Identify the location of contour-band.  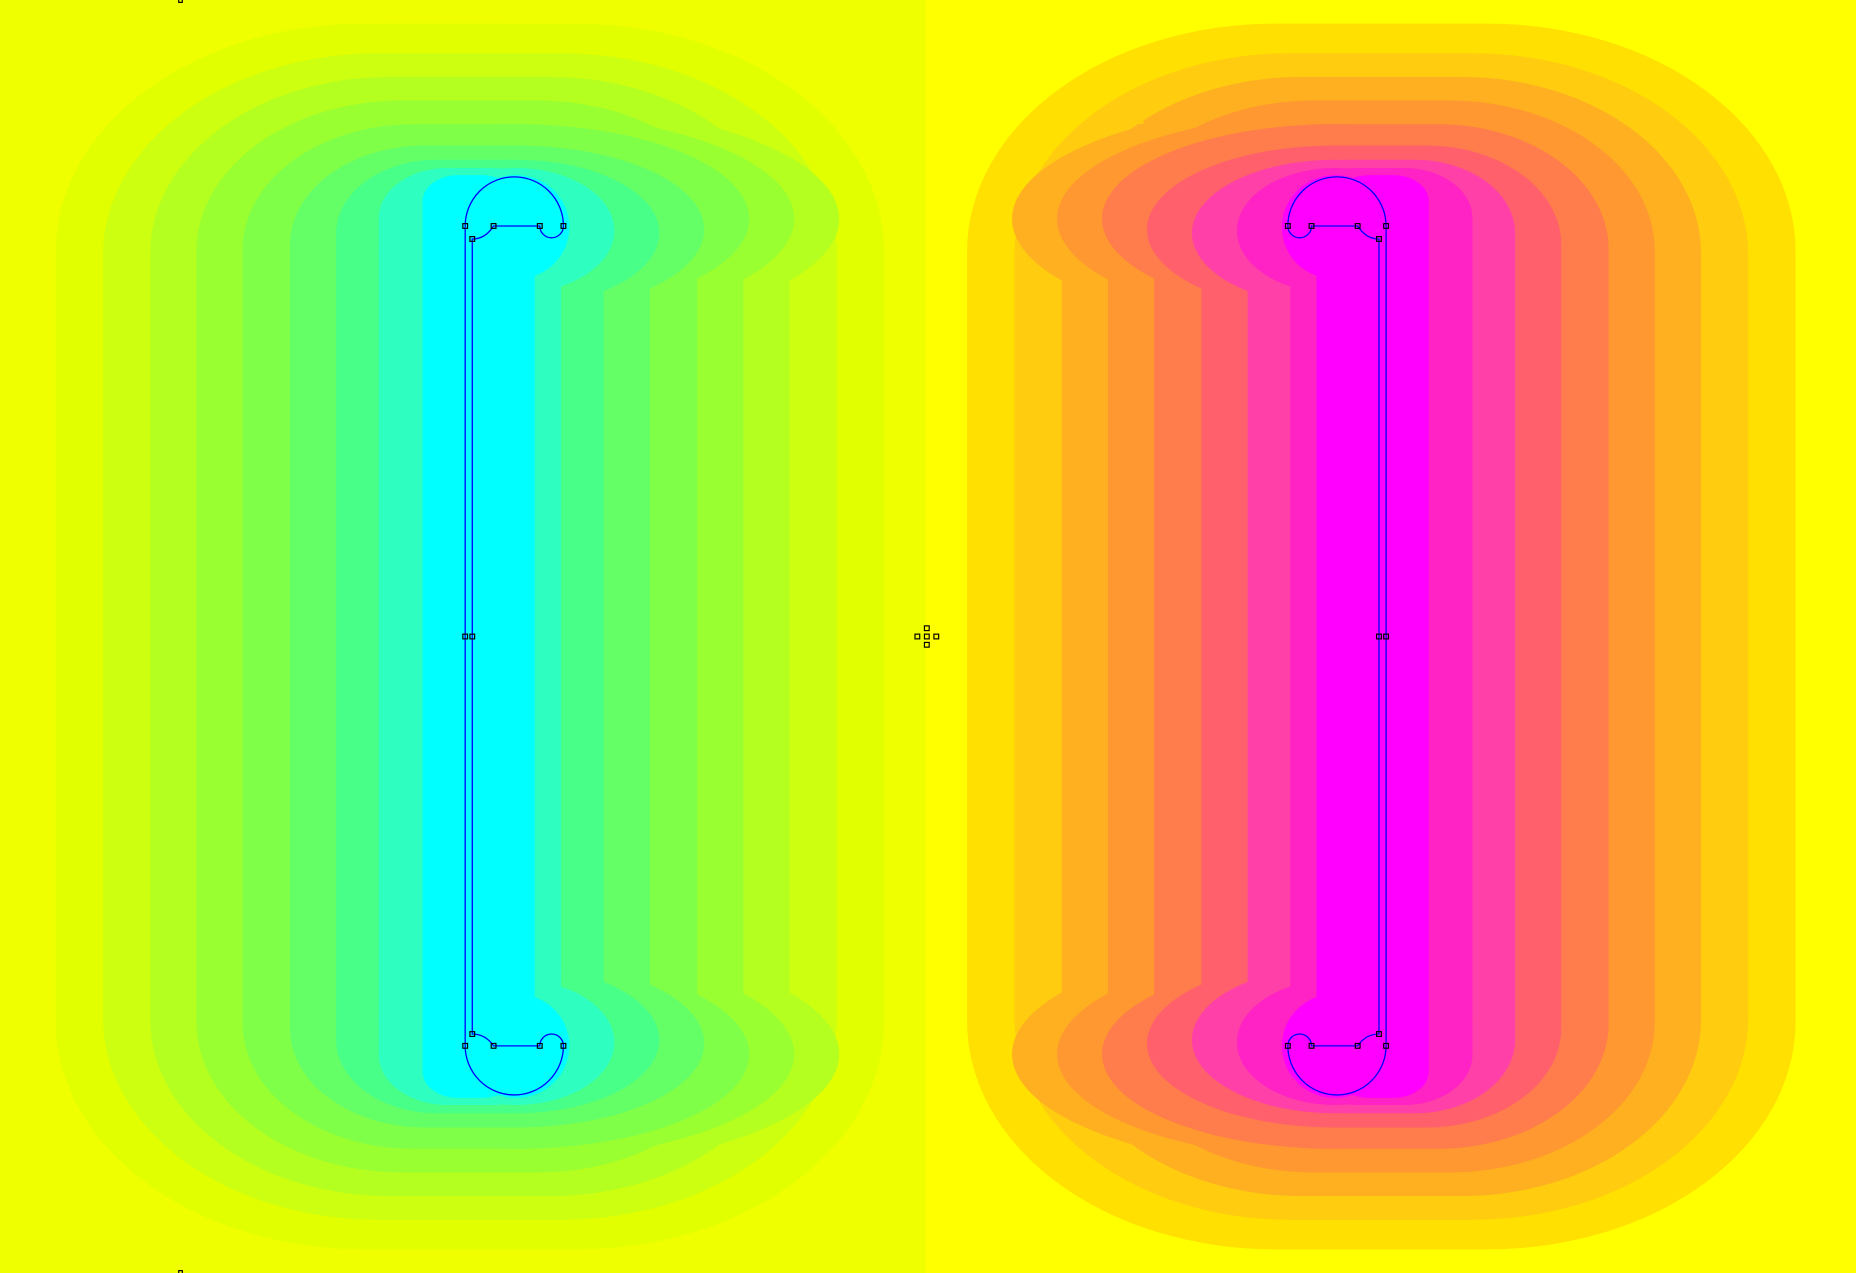
(1355, 636).